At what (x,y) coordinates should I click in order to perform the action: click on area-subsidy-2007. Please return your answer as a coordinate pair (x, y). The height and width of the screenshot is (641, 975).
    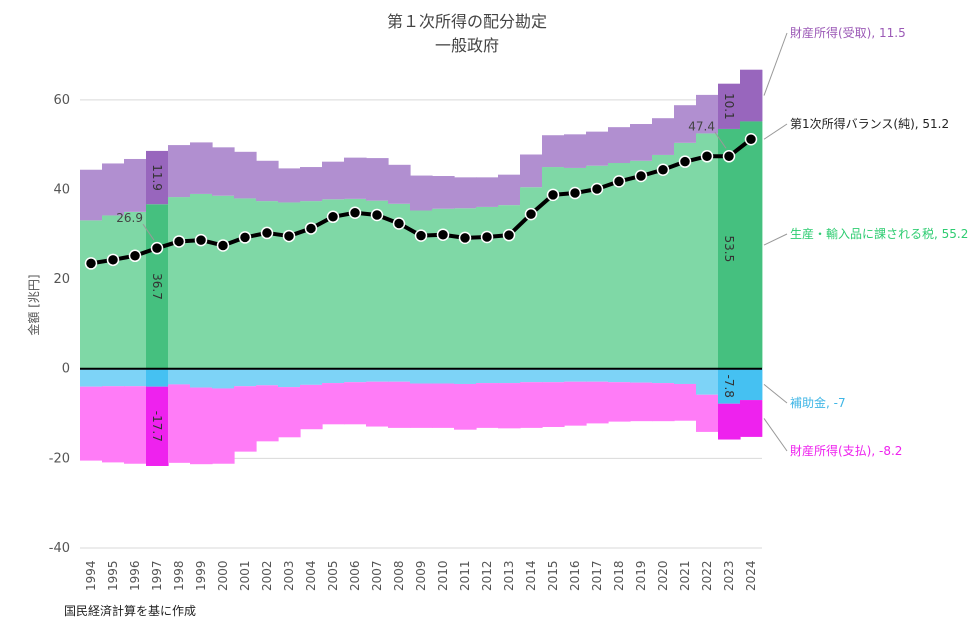
    Looking at the image, I should click on (377, 375).